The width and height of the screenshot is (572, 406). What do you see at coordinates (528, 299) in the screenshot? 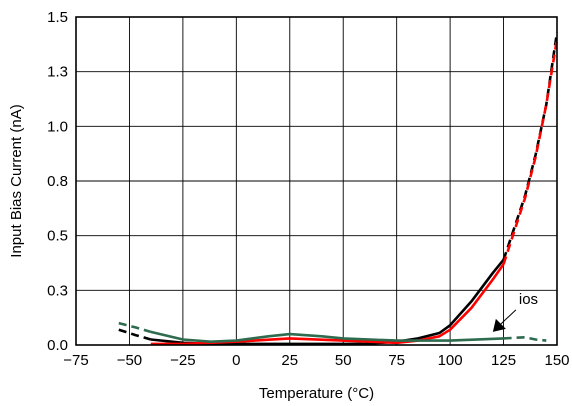
I see `annotation-ios-label: ios` at bounding box center [528, 299].